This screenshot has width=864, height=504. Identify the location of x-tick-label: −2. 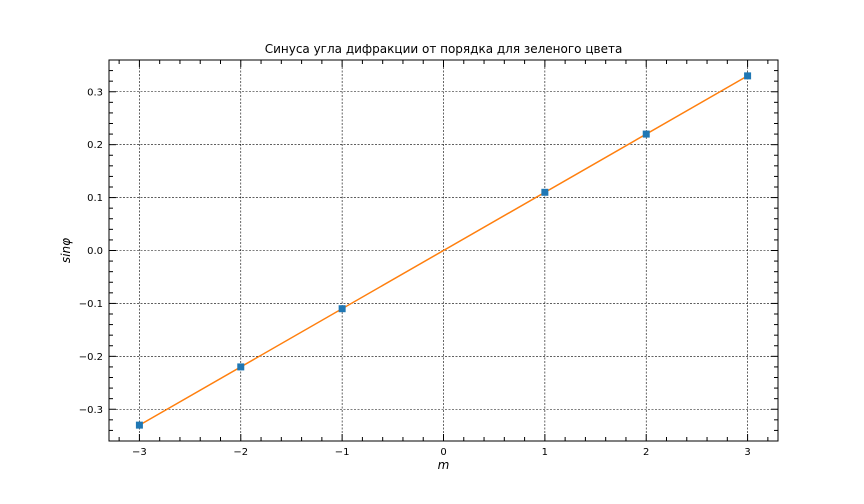
(240, 452).